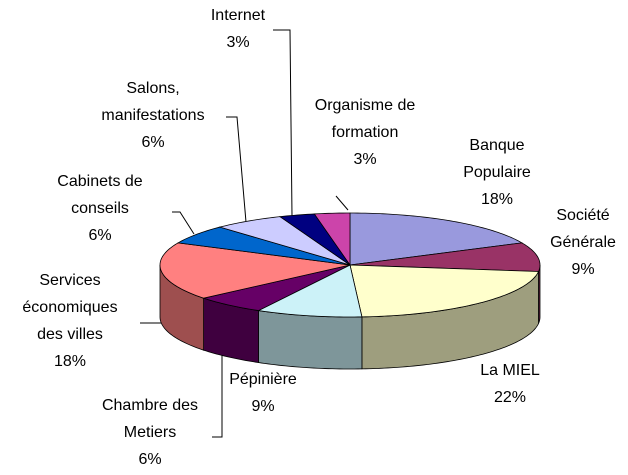 Image resolution: width=628 pixels, height=475 pixels. What do you see at coordinates (99, 195) in the screenshot?
I see `slice-label: Cabinets de conseils` at bounding box center [99, 195].